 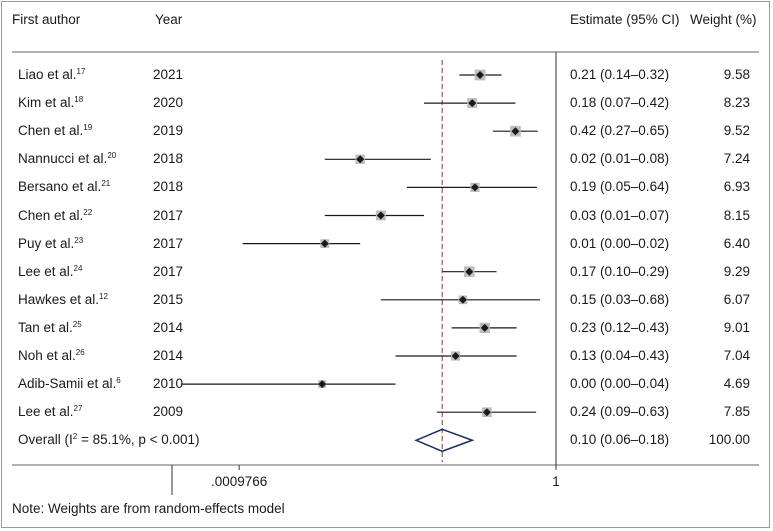 What do you see at coordinates (168, 131) in the screenshot?
I see `study-year: 2019` at bounding box center [168, 131].